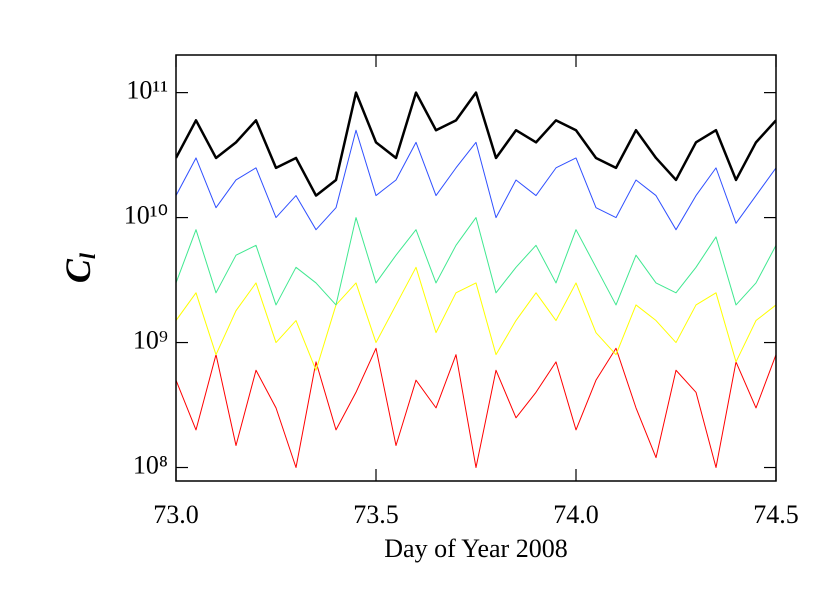 The width and height of the screenshot is (830, 593). Describe the element at coordinates (376, 514) in the screenshot. I see `x-tick-label: 73.5` at that location.